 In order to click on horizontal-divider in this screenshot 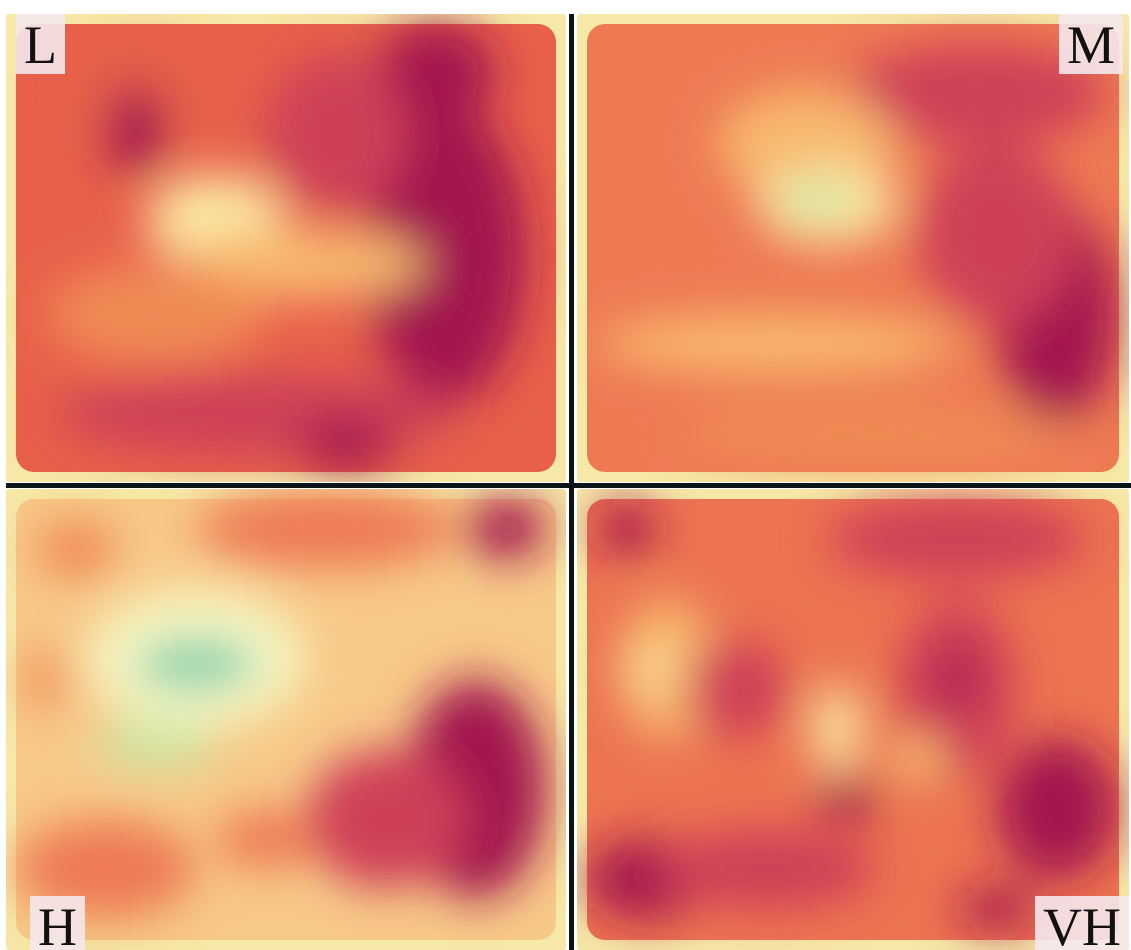, I will do `click(568, 485)`.